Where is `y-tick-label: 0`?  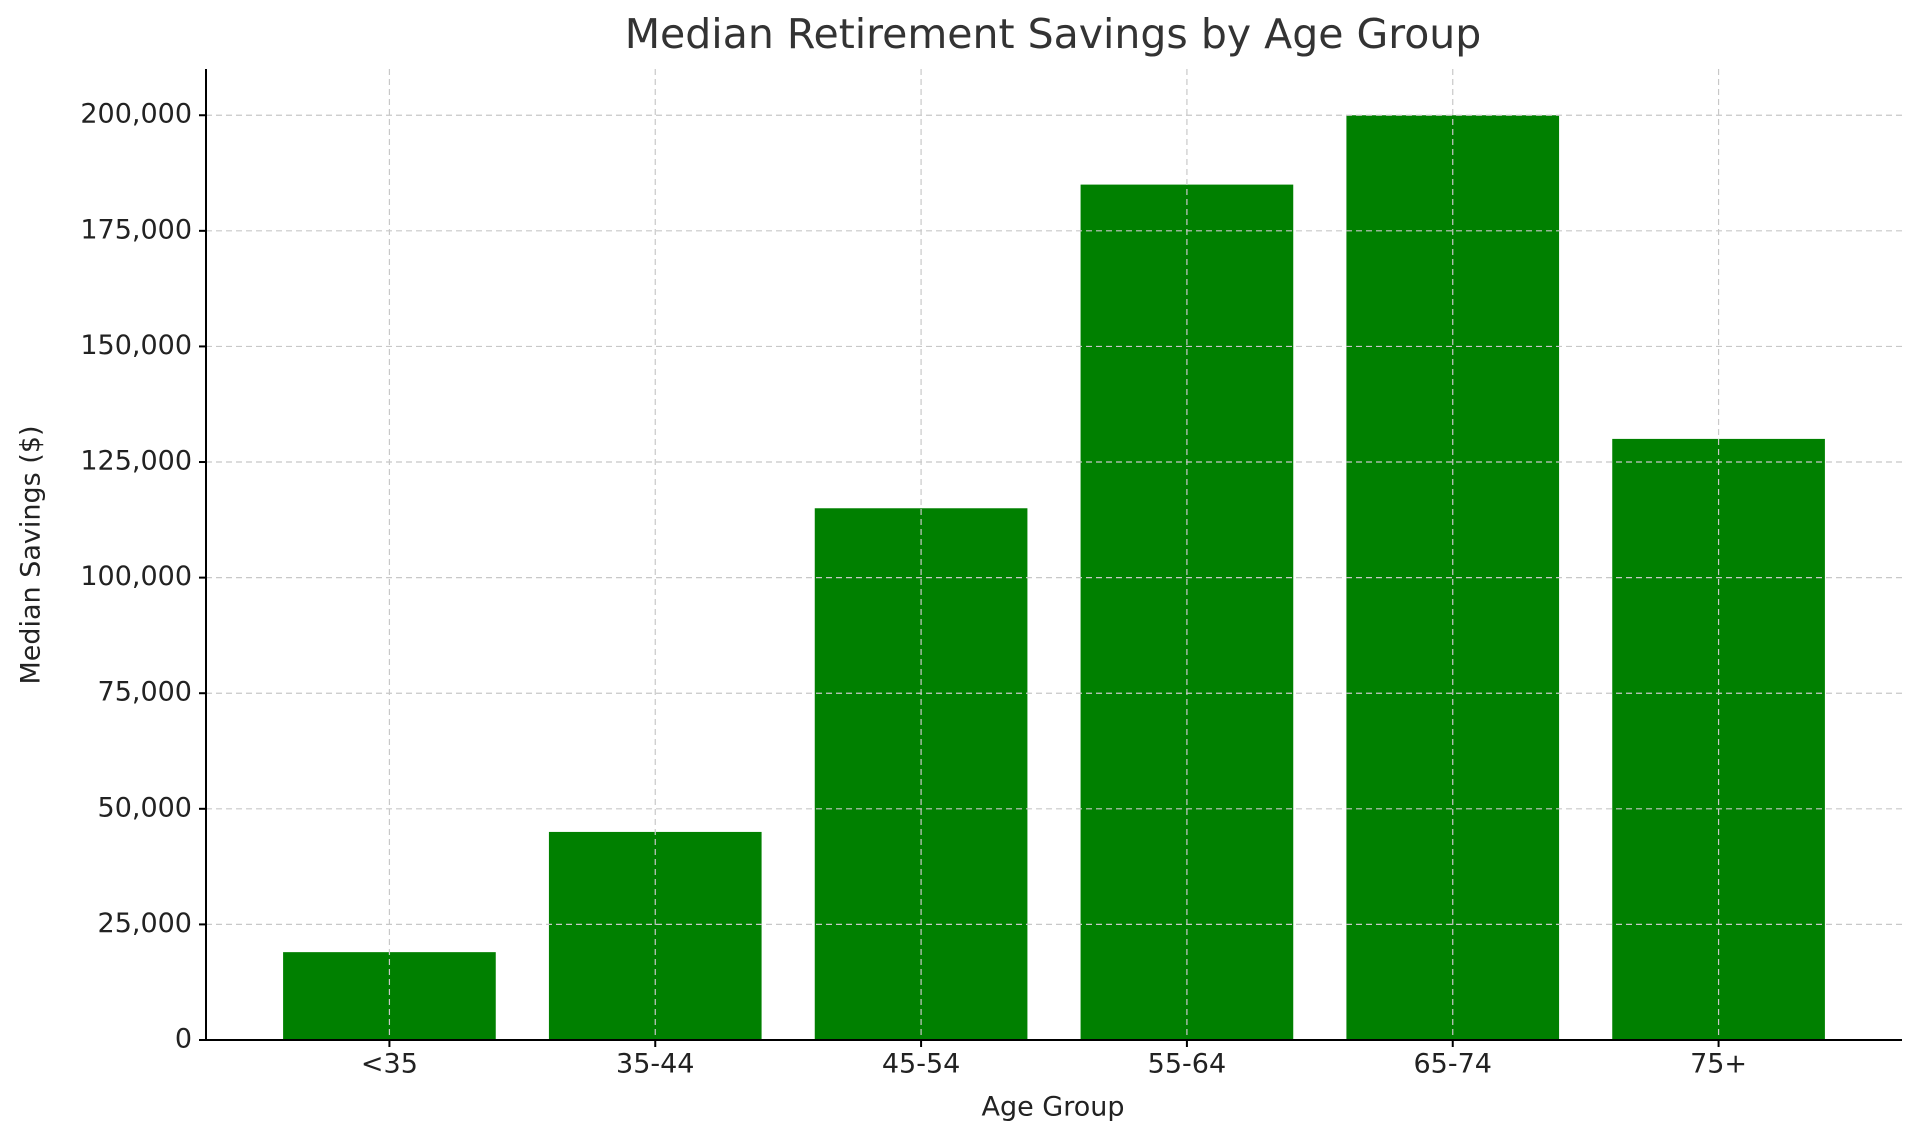
y-tick-label: 0 is located at coordinates (183, 1039).